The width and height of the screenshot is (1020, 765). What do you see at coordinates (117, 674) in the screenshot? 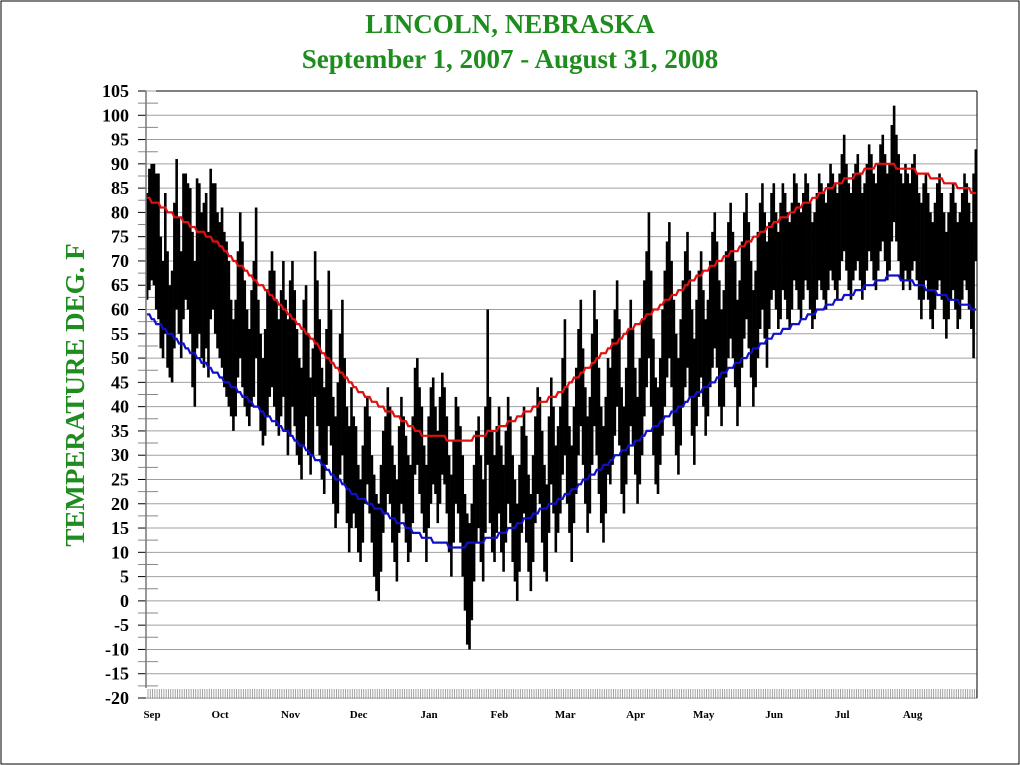
I see `y-tick-label: -15` at bounding box center [117, 674].